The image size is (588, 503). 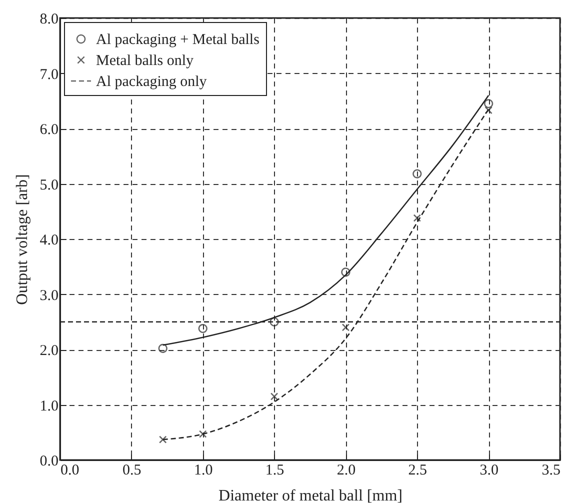 What do you see at coordinates (178, 40) in the screenshot?
I see `legend-label: Al packaging + Metal balls` at bounding box center [178, 40].